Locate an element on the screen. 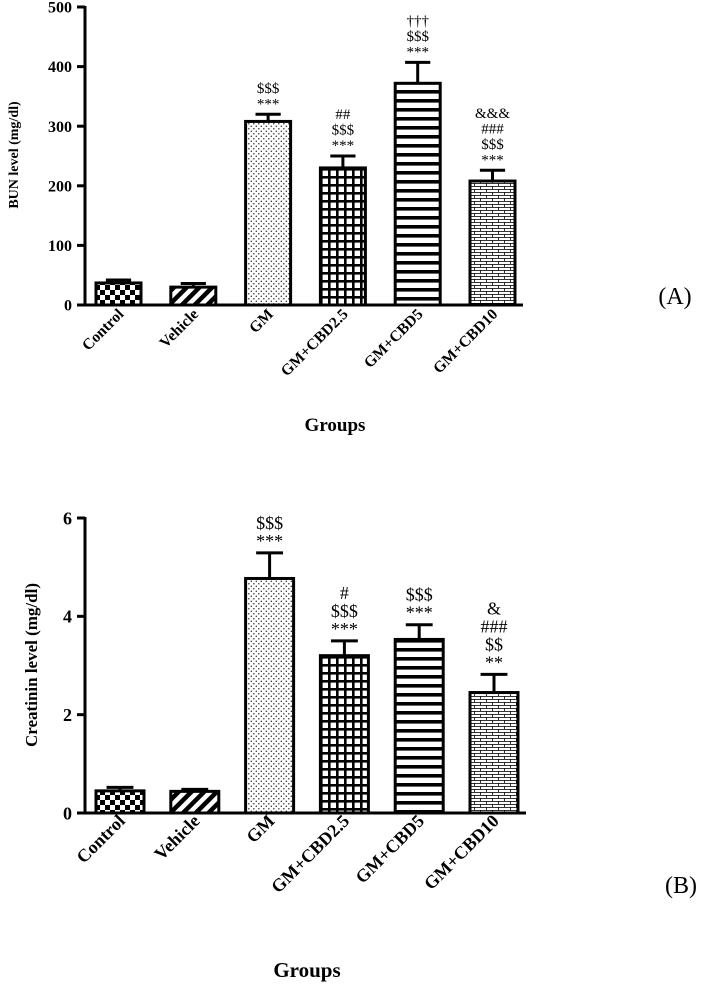 The width and height of the screenshot is (705, 985). y-tick-label: 100 is located at coordinates (60, 246).